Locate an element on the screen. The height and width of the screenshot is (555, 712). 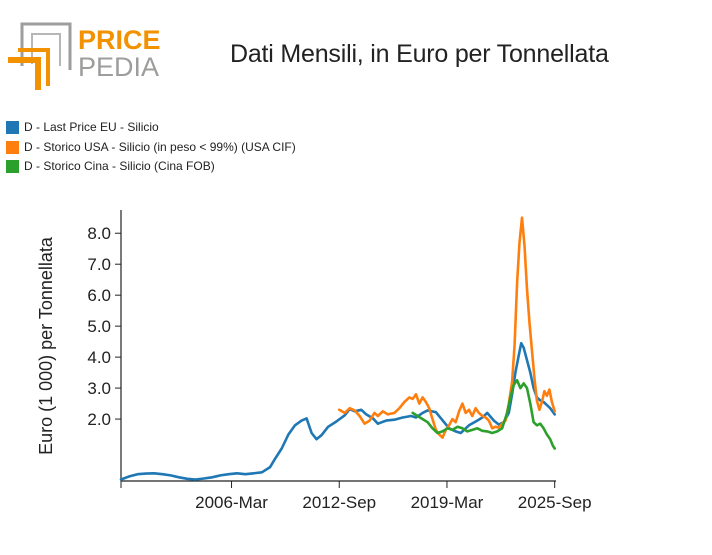
series-line-cina is located at coordinates (483, 414).